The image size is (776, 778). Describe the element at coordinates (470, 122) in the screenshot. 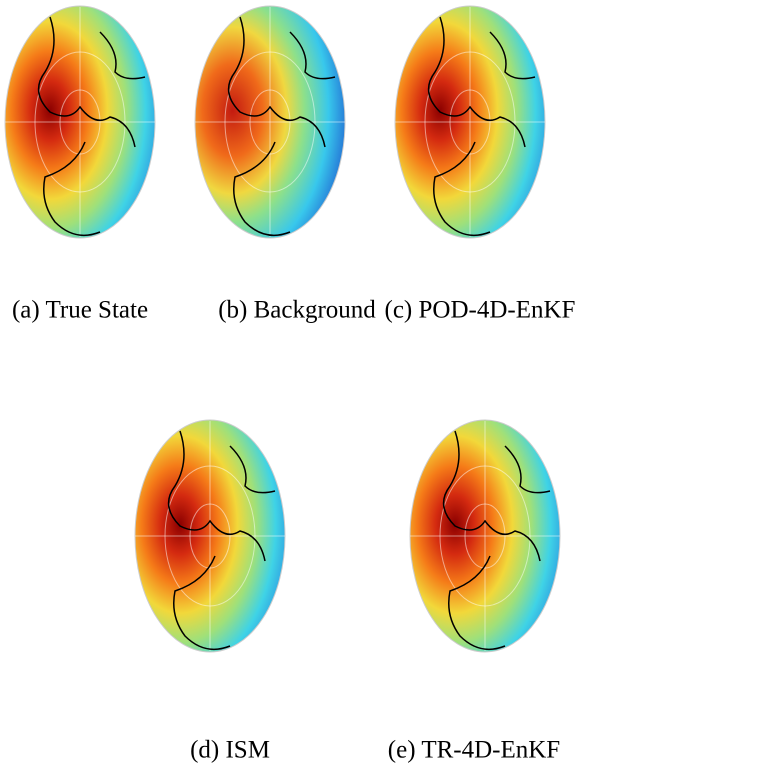

I see `map-c` at that location.